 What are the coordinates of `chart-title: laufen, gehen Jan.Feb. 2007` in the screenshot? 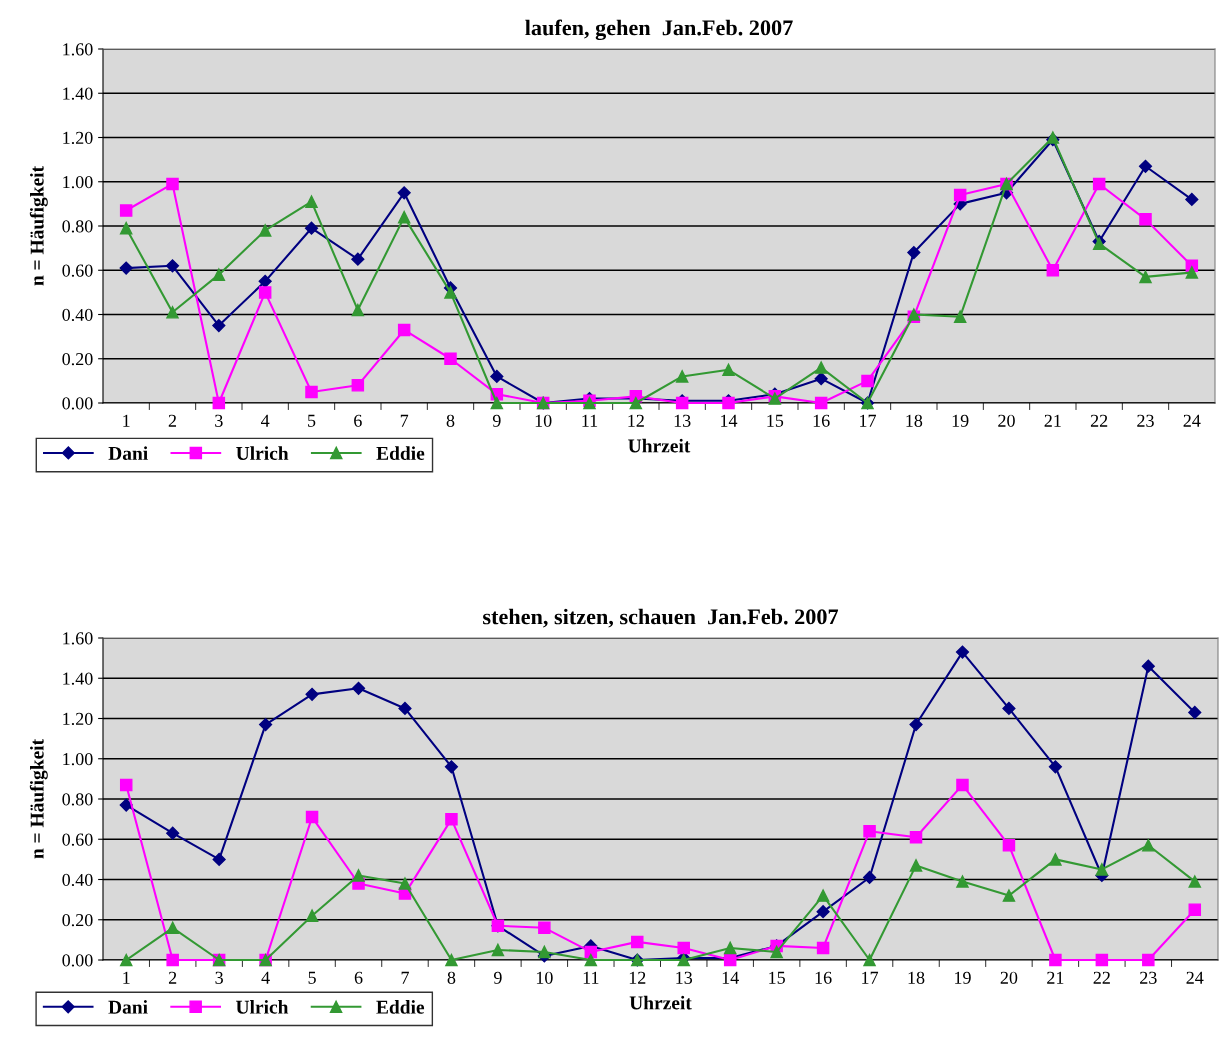 It's located at (659, 30).